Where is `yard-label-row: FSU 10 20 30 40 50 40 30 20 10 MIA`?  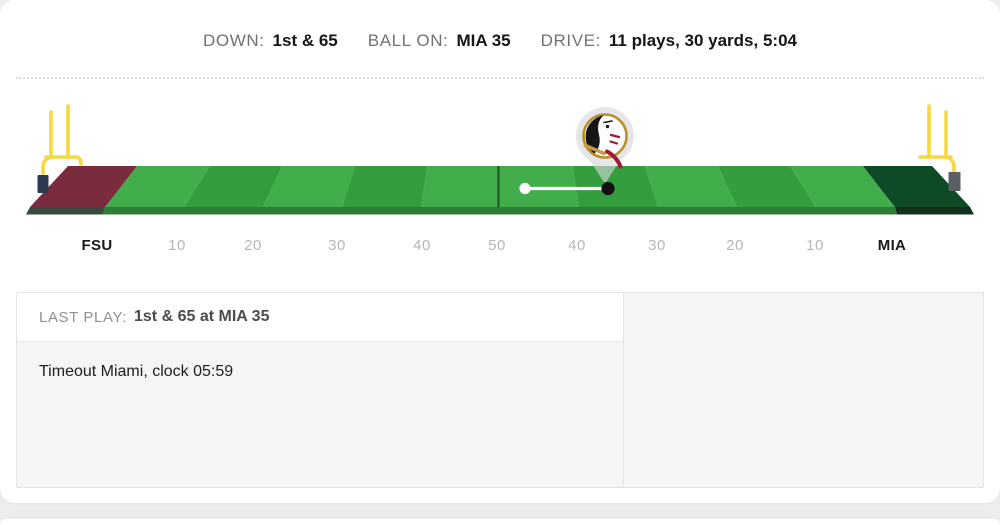 yard-label-row: FSU 10 20 30 40 50 40 30 20 10 MIA is located at coordinates (500, 247).